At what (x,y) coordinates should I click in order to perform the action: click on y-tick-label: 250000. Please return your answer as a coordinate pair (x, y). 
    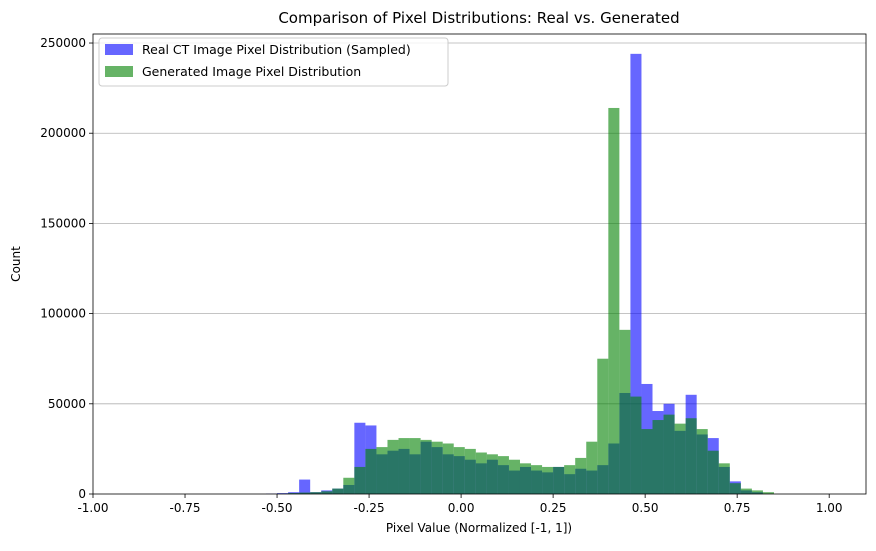
    Looking at the image, I should click on (63, 43).